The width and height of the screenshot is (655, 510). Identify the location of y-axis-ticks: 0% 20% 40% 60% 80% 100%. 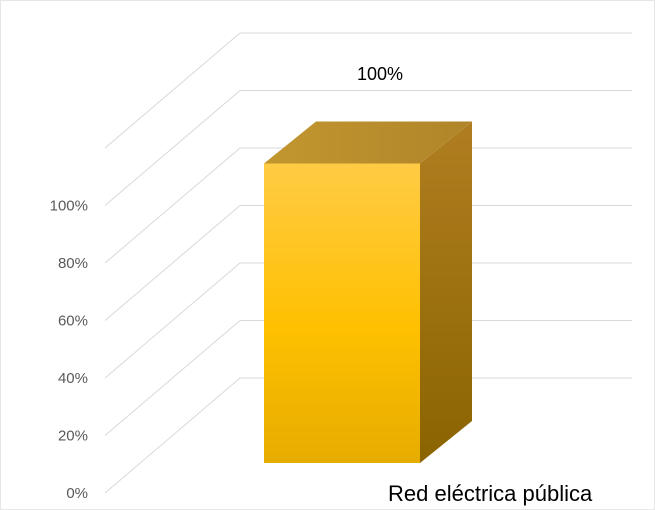
(69, 350).